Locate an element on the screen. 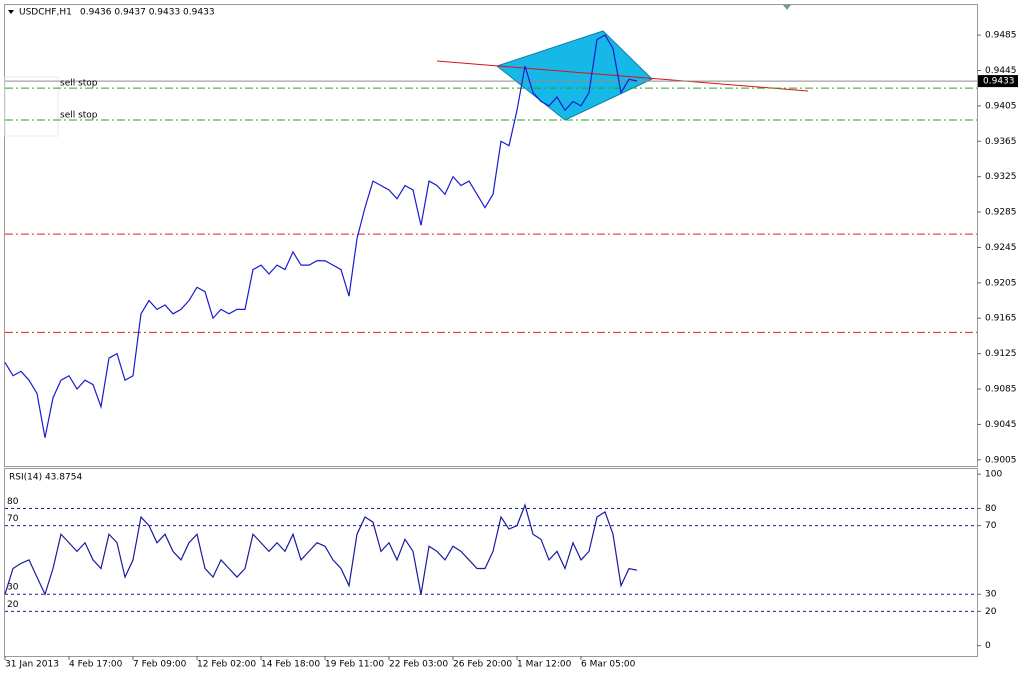 Image resolution: width=1024 pixels, height=675 pixels. x-tick-label: 19 Feb 11:00 is located at coordinates (354, 665).